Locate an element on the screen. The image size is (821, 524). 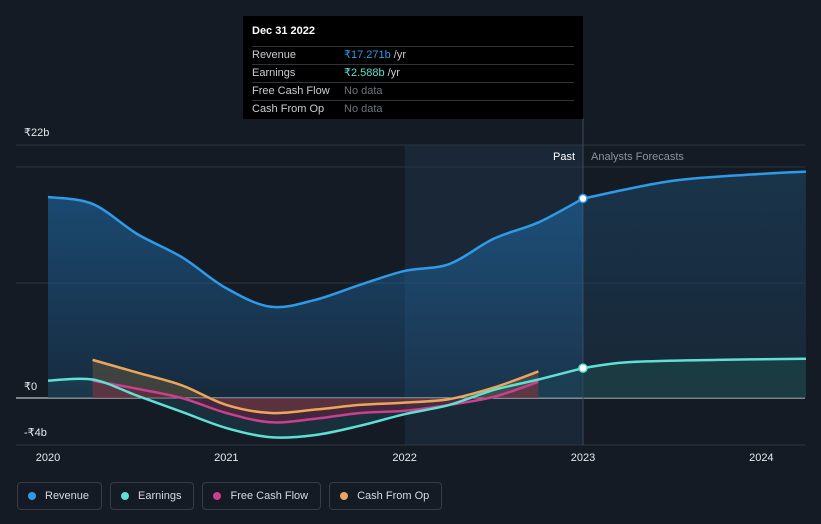
legend-label: Earnings is located at coordinates (160, 496).